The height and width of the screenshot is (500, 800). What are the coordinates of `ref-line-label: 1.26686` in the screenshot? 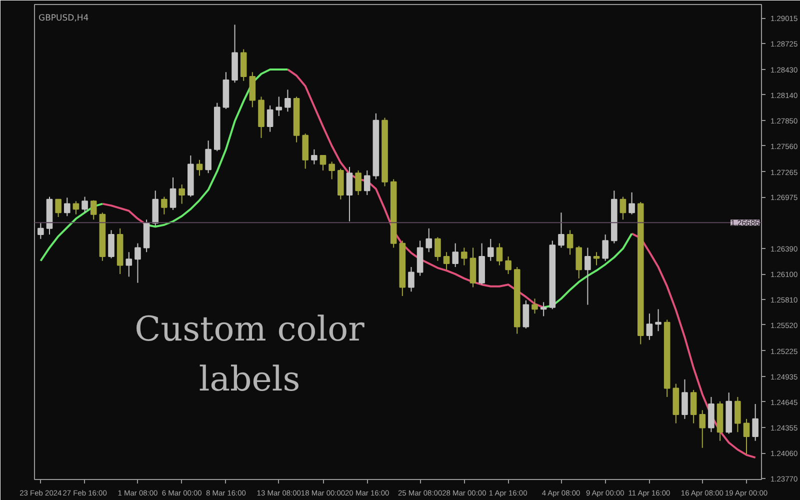 It's located at (745, 223).